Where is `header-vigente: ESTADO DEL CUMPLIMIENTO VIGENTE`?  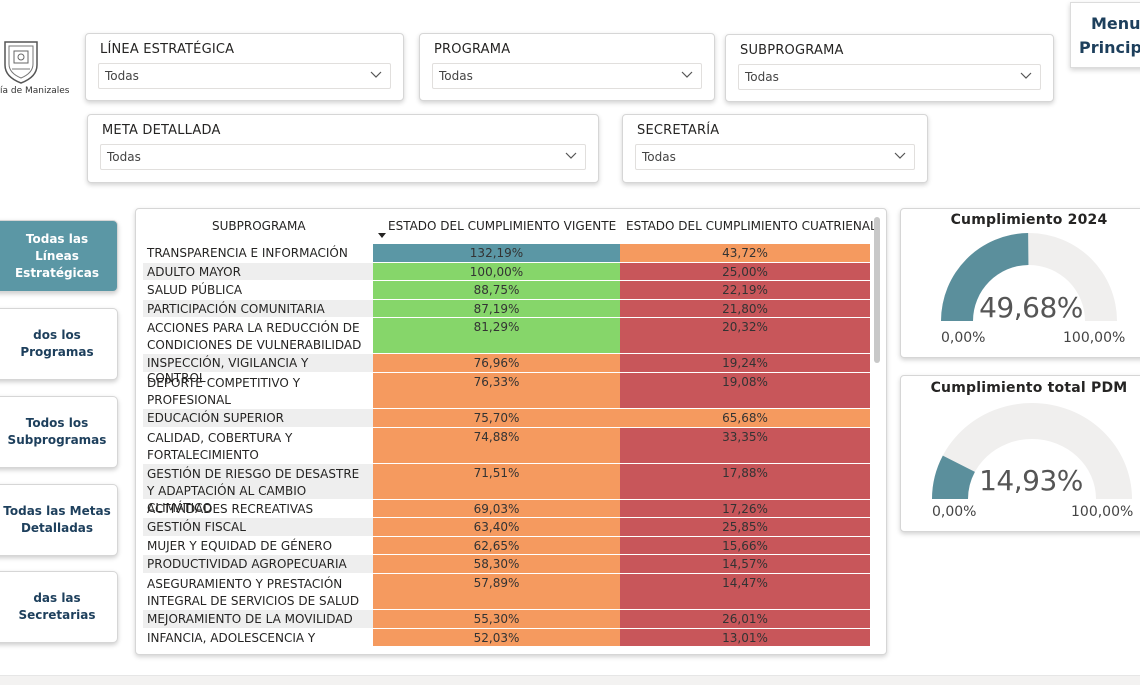 header-vigente: ESTADO DEL CUMPLIMIENTO VIGENTE is located at coordinates (502, 226).